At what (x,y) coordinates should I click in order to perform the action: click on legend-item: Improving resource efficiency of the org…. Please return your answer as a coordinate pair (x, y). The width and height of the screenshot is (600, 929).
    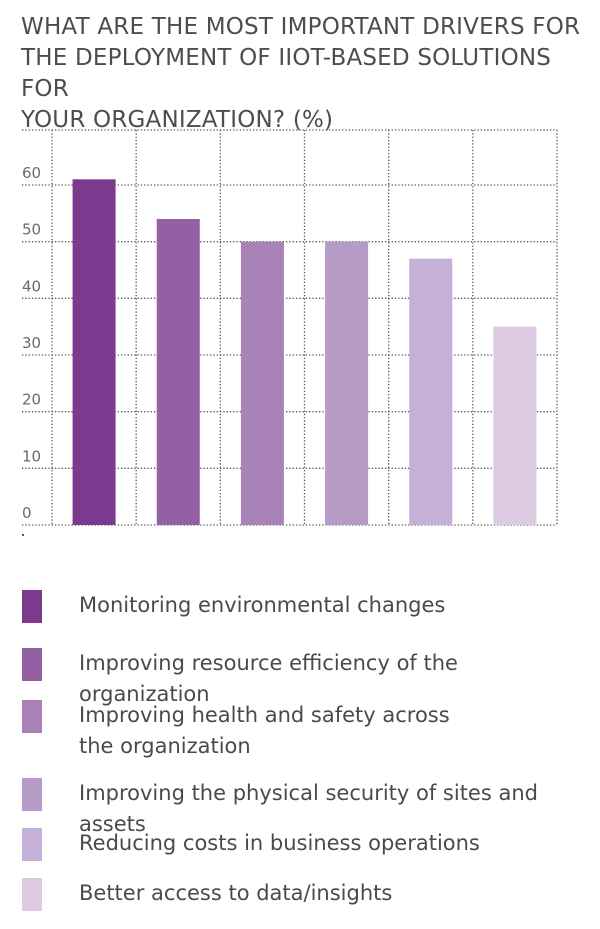
    Looking at the image, I should click on (300, 679).